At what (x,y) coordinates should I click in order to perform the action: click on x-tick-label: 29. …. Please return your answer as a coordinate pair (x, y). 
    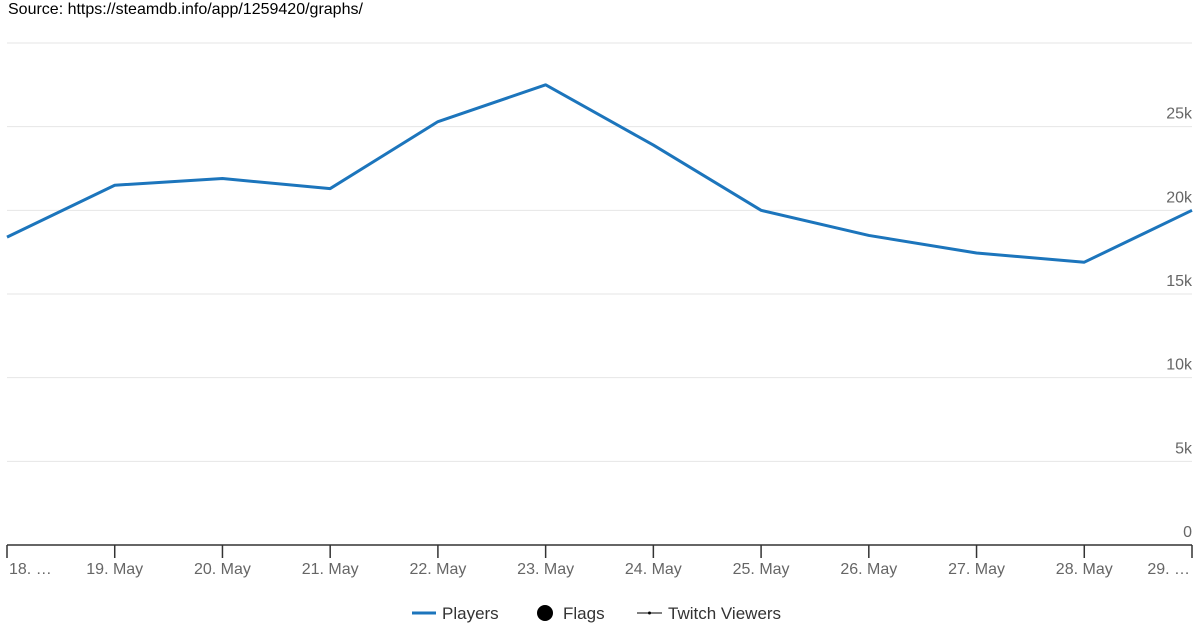
    Looking at the image, I should click on (1168, 569).